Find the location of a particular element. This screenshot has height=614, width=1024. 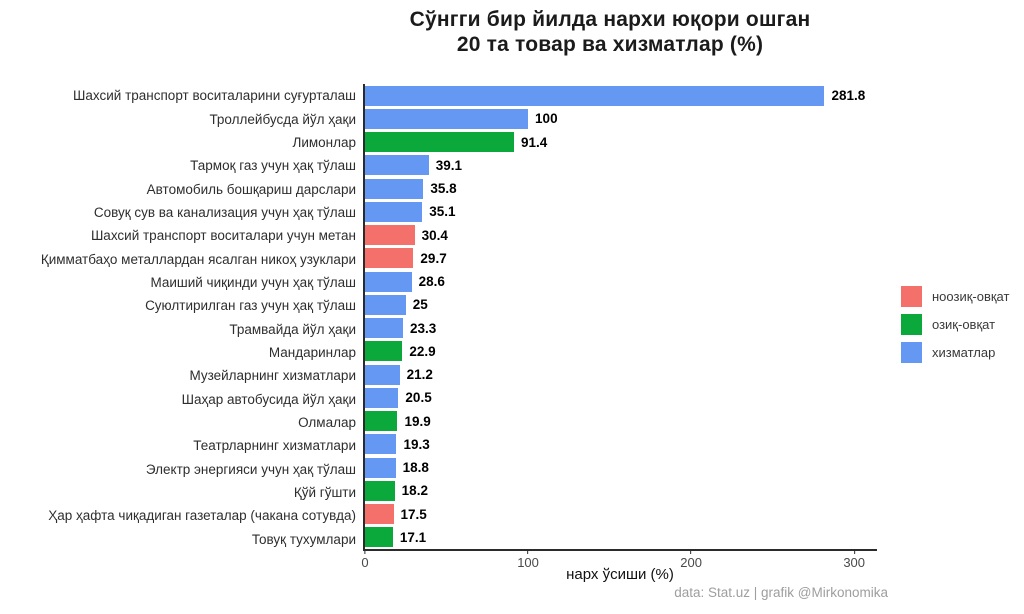

bar-value-label: 21.2 is located at coordinates (419, 375).